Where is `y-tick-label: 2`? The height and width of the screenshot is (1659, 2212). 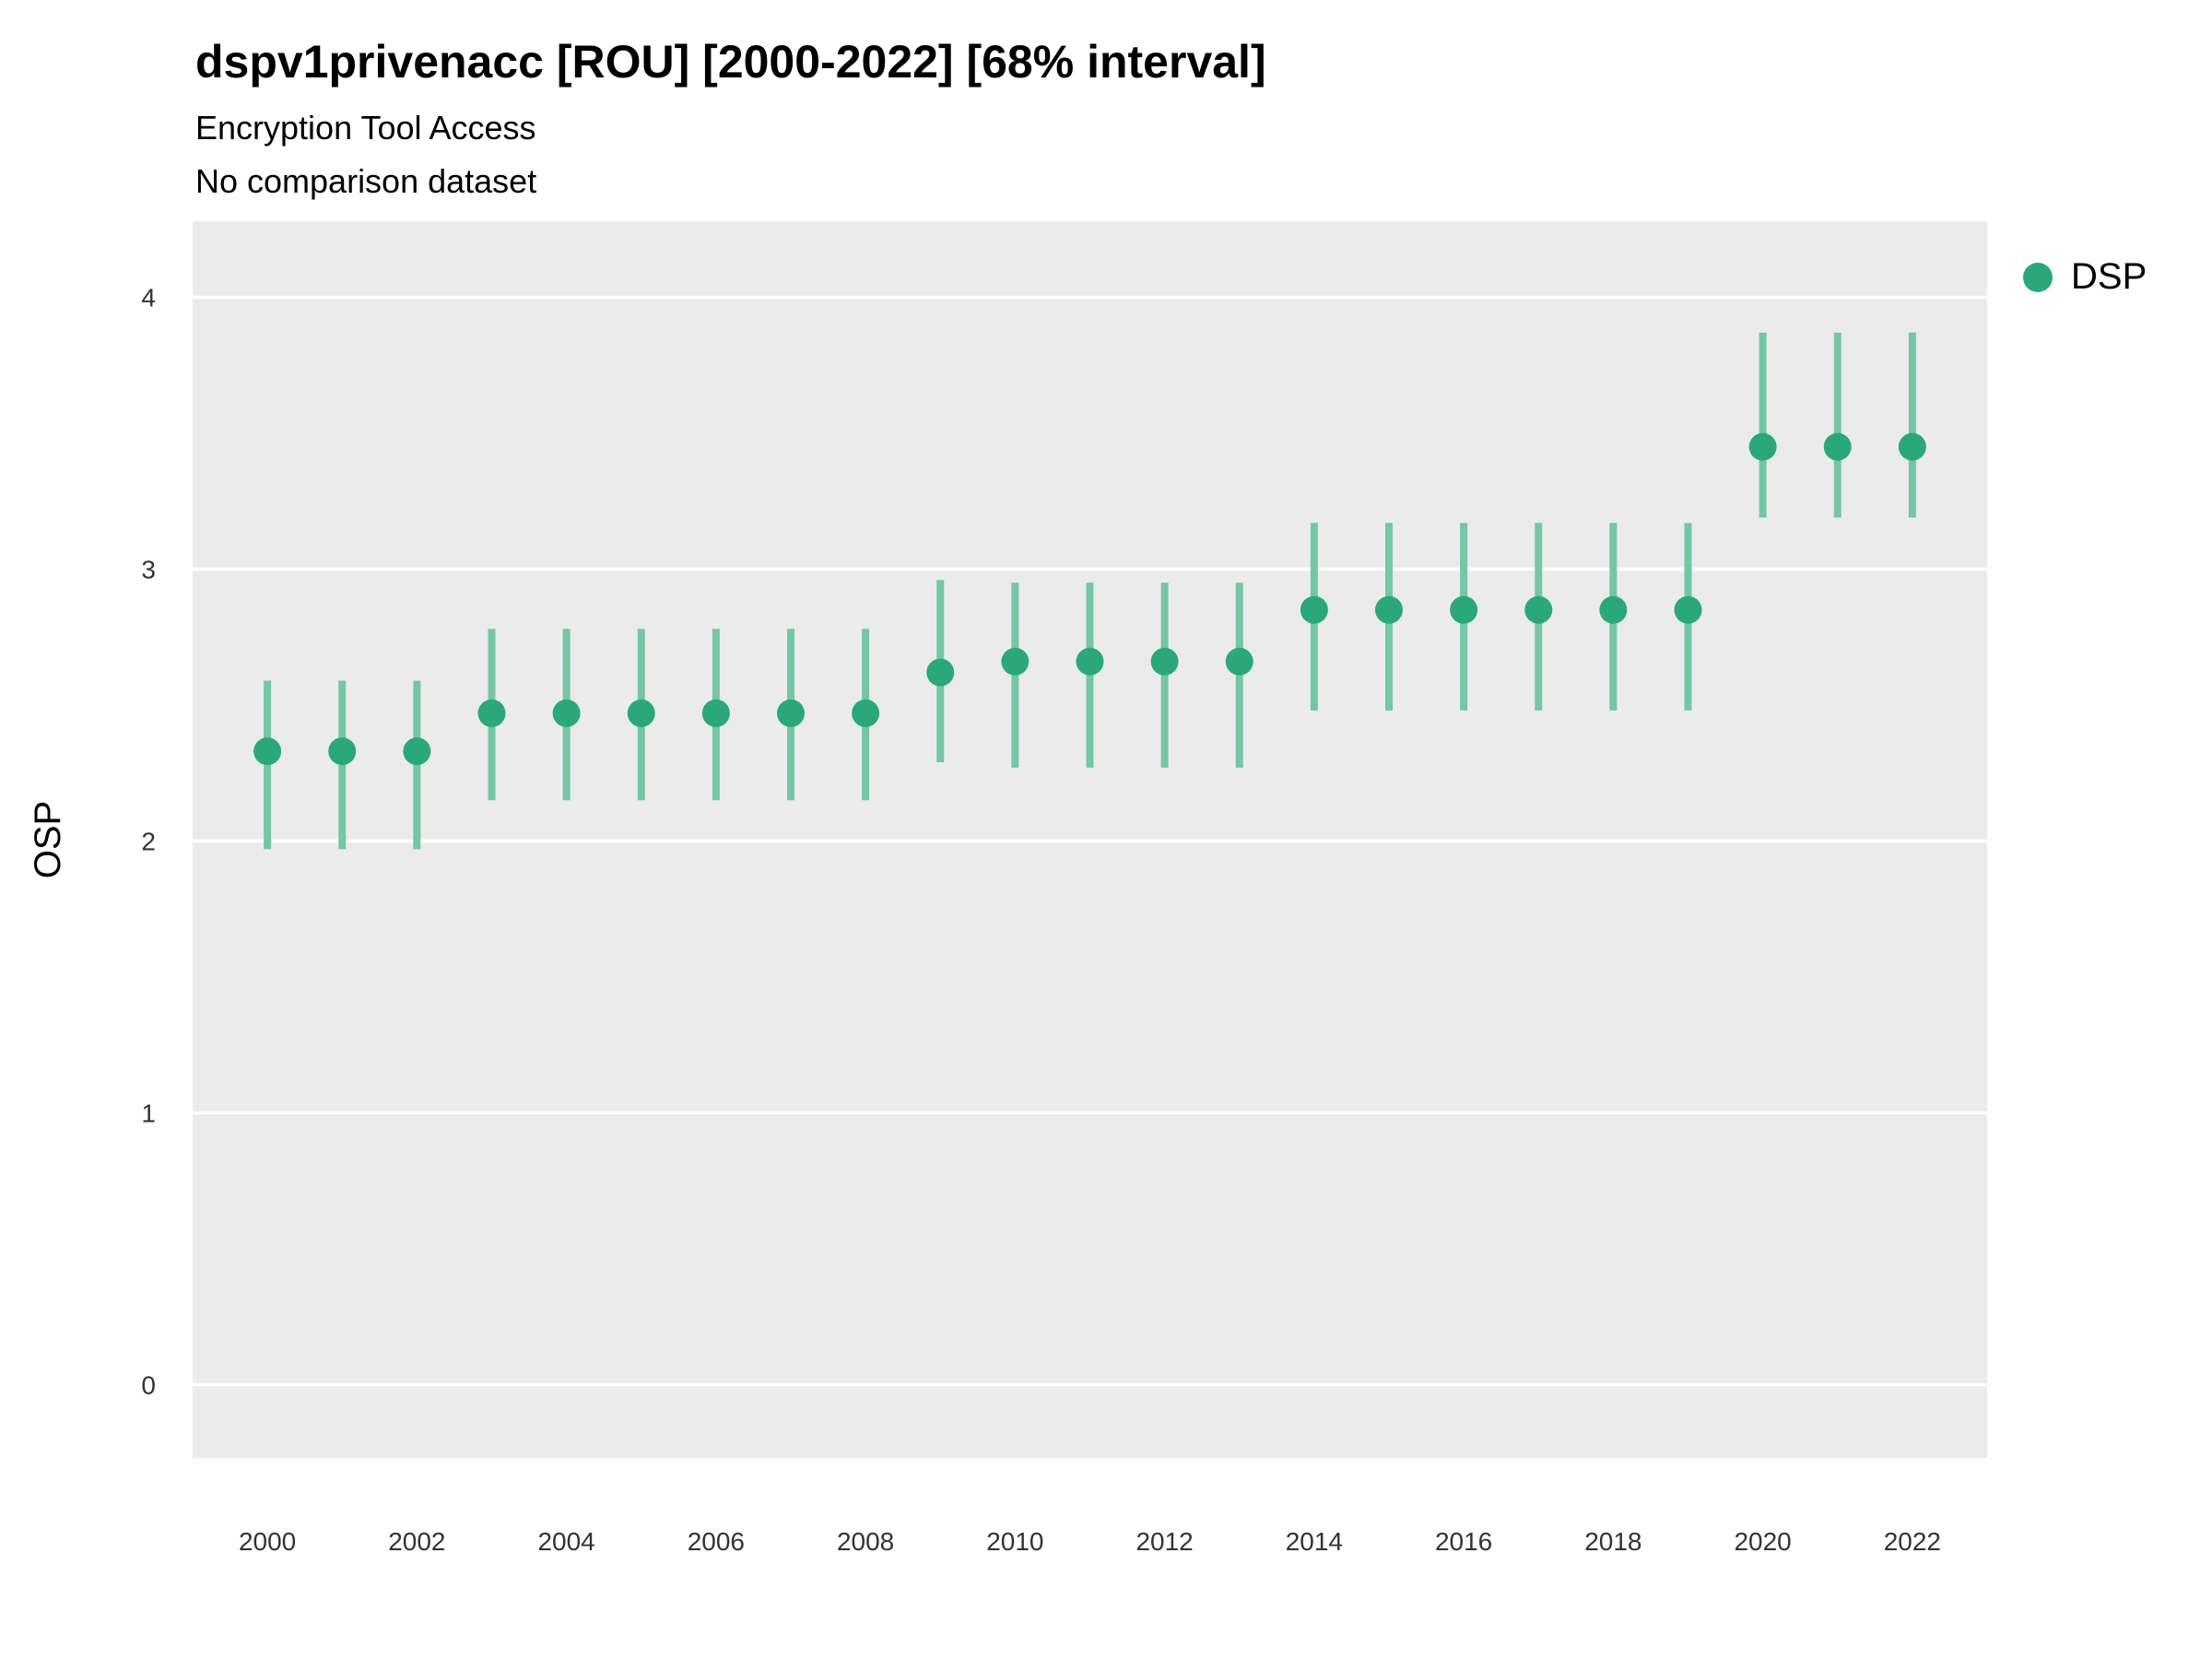
y-tick-label: 2 is located at coordinates (148, 841).